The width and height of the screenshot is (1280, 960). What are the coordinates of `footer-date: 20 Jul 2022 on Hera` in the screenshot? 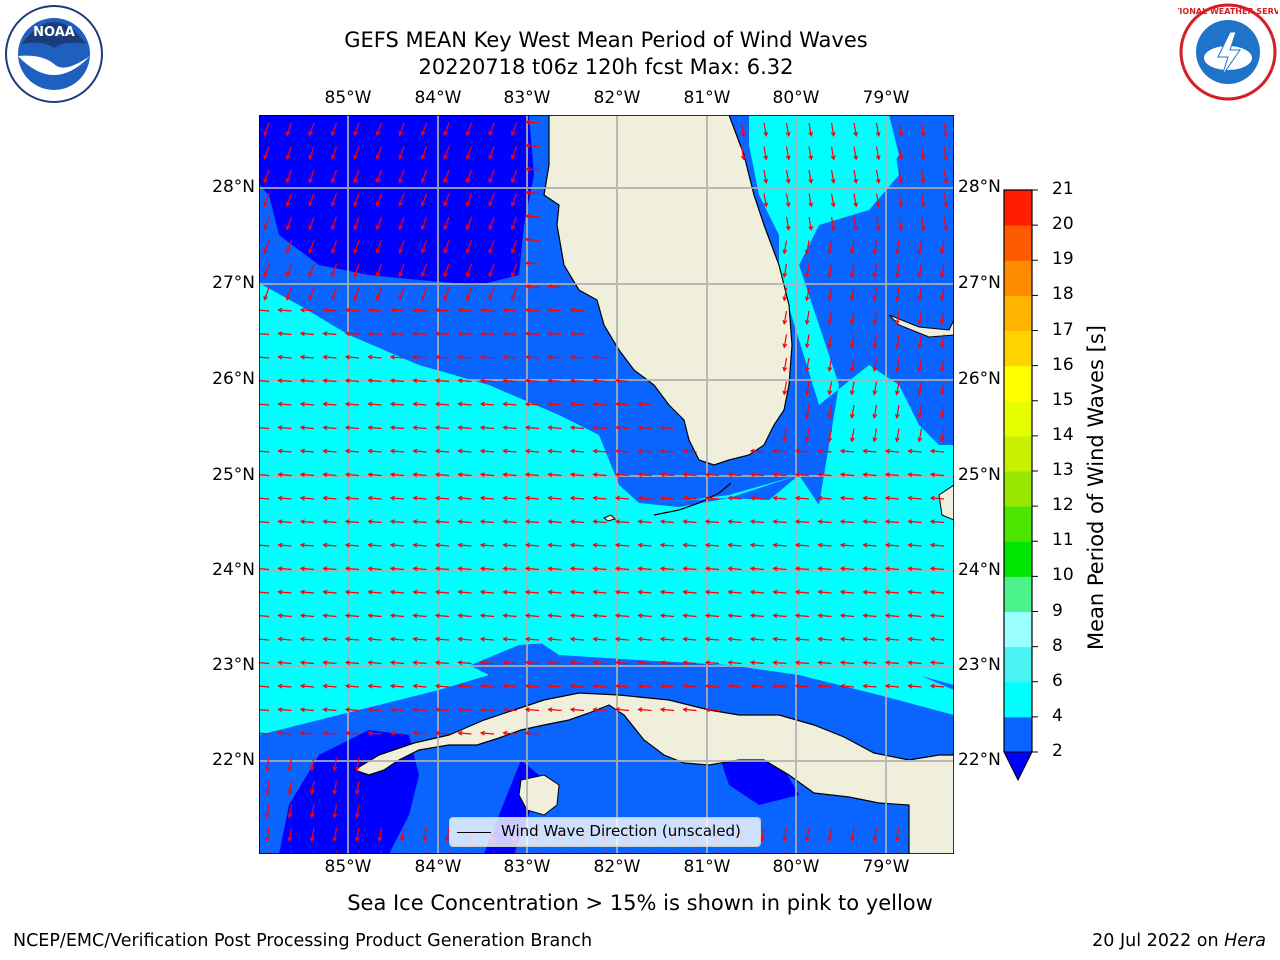 It's located at (1179, 941).